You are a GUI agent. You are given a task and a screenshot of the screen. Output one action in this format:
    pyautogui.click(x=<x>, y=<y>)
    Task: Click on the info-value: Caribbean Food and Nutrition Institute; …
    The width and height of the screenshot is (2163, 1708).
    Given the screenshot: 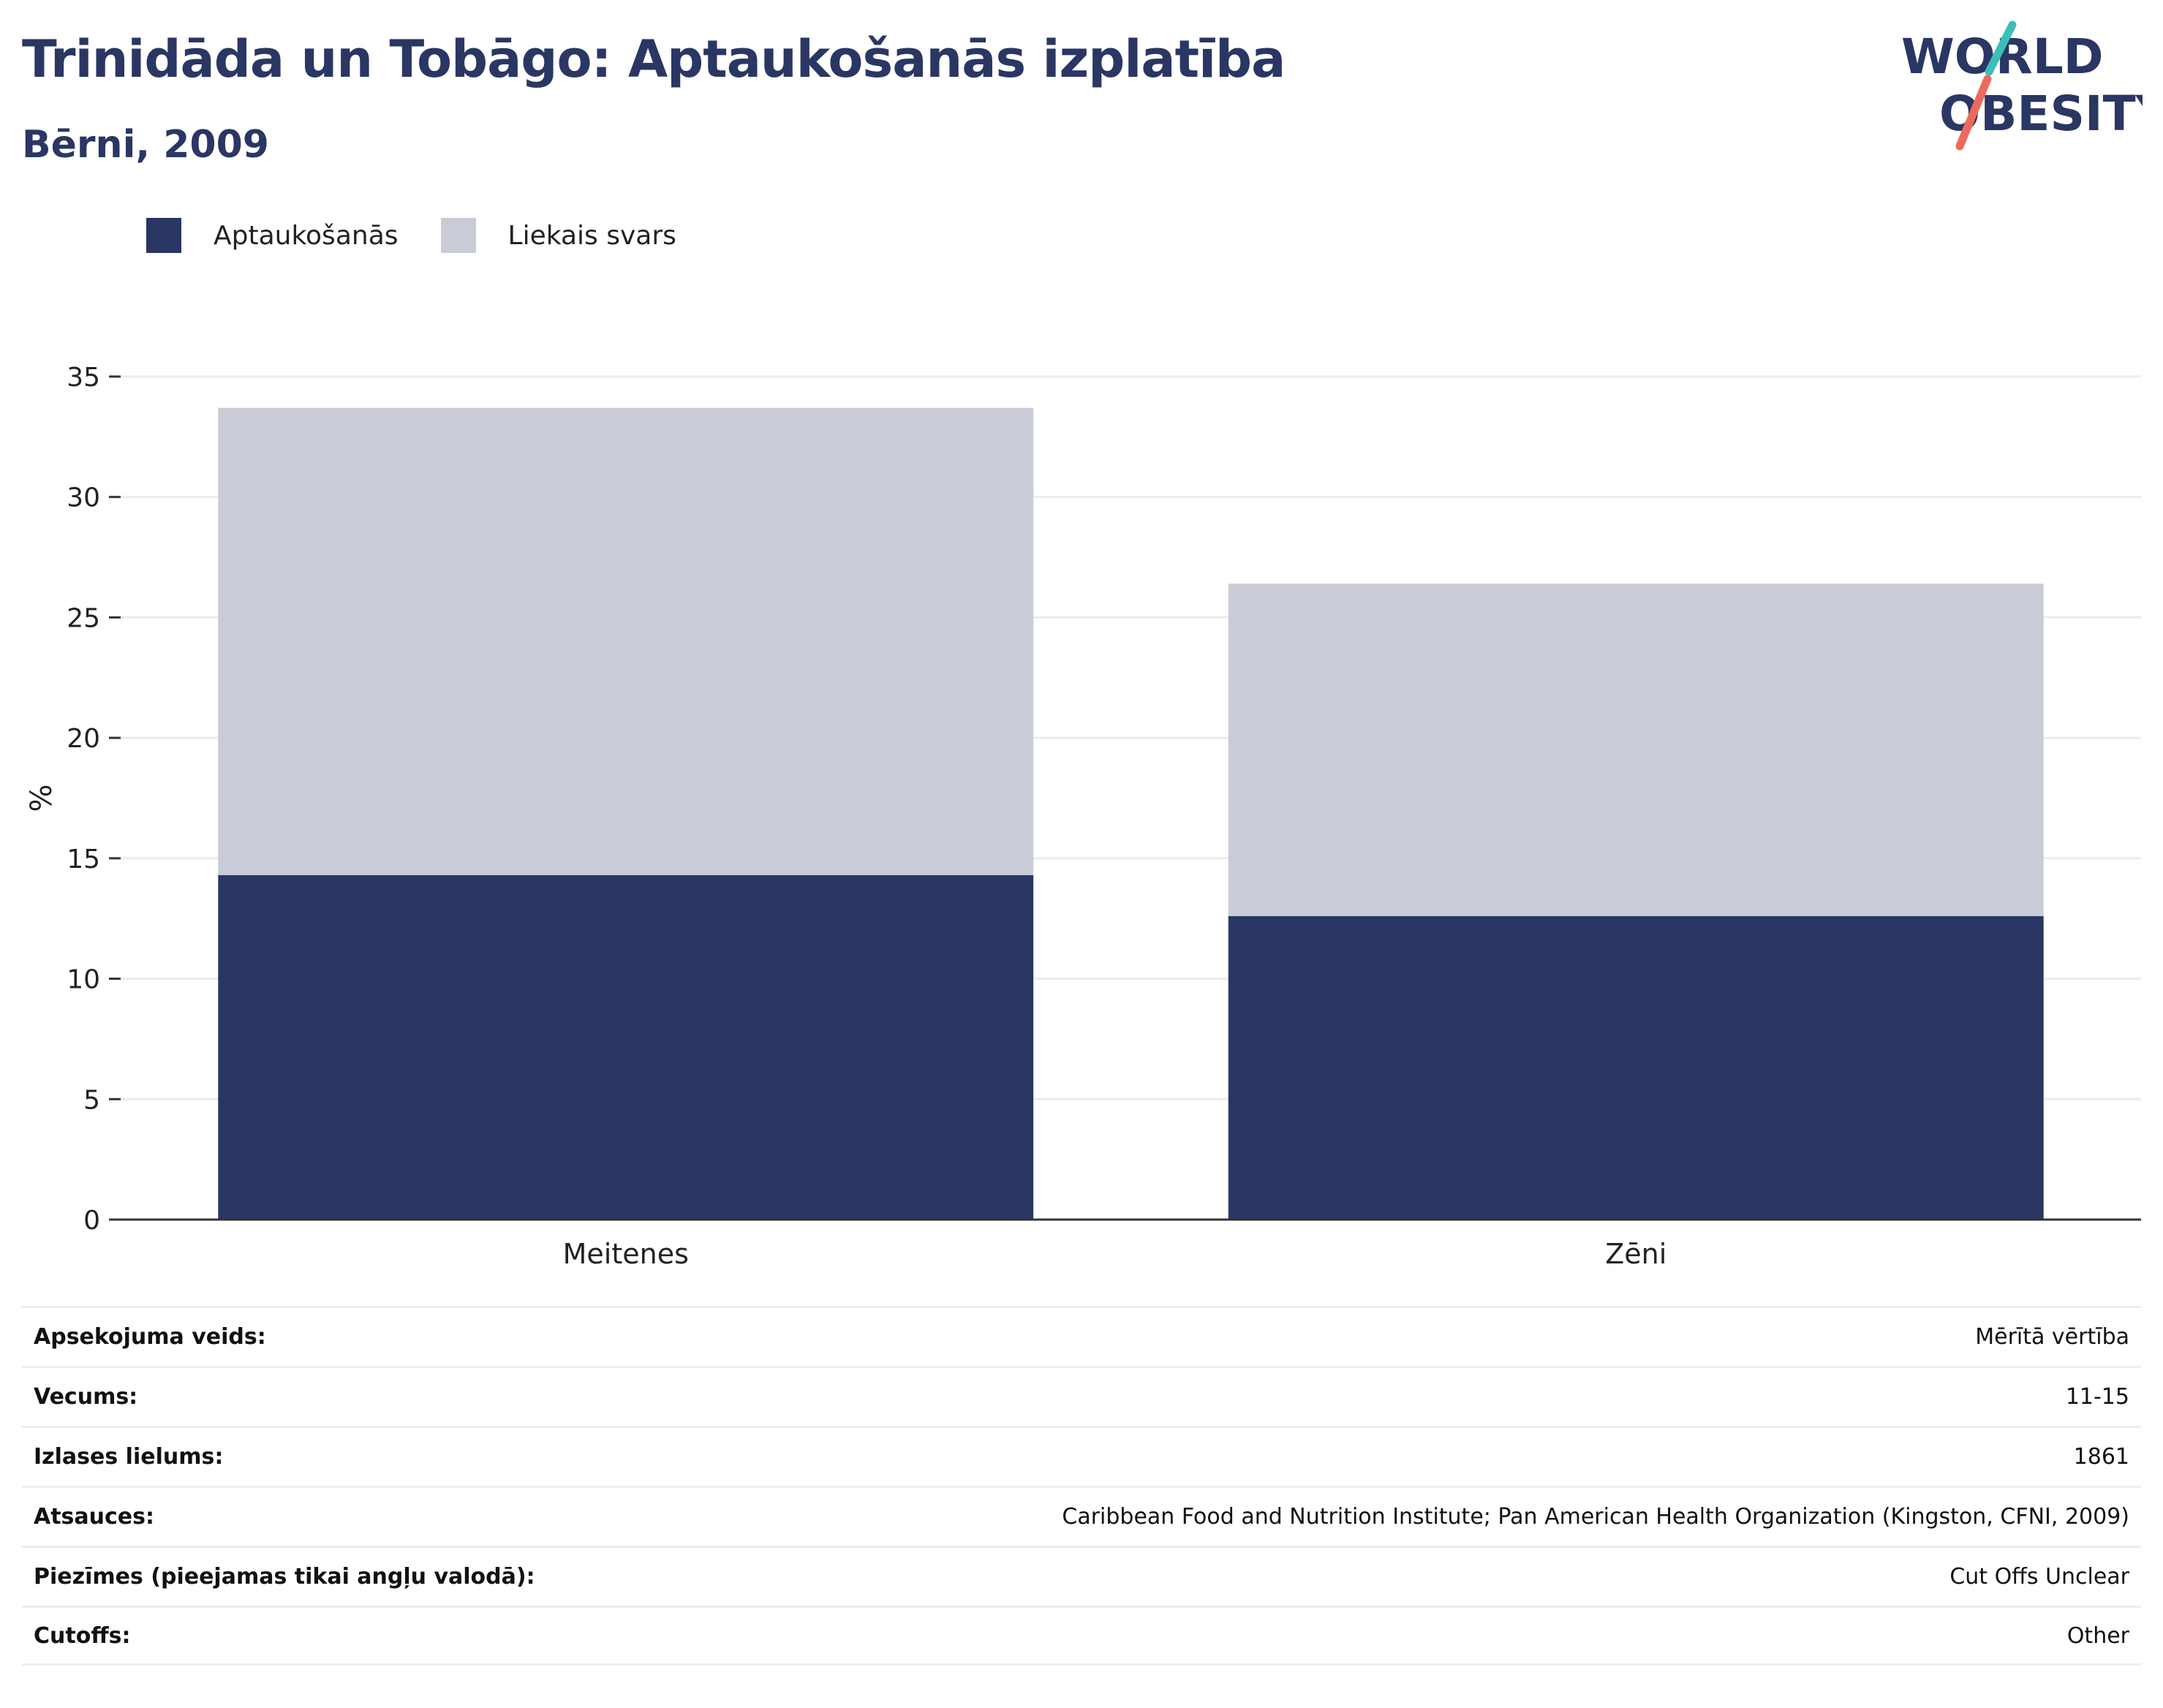 What is the action you would take?
    pyautogui.click(x=1596, y=1517)
    